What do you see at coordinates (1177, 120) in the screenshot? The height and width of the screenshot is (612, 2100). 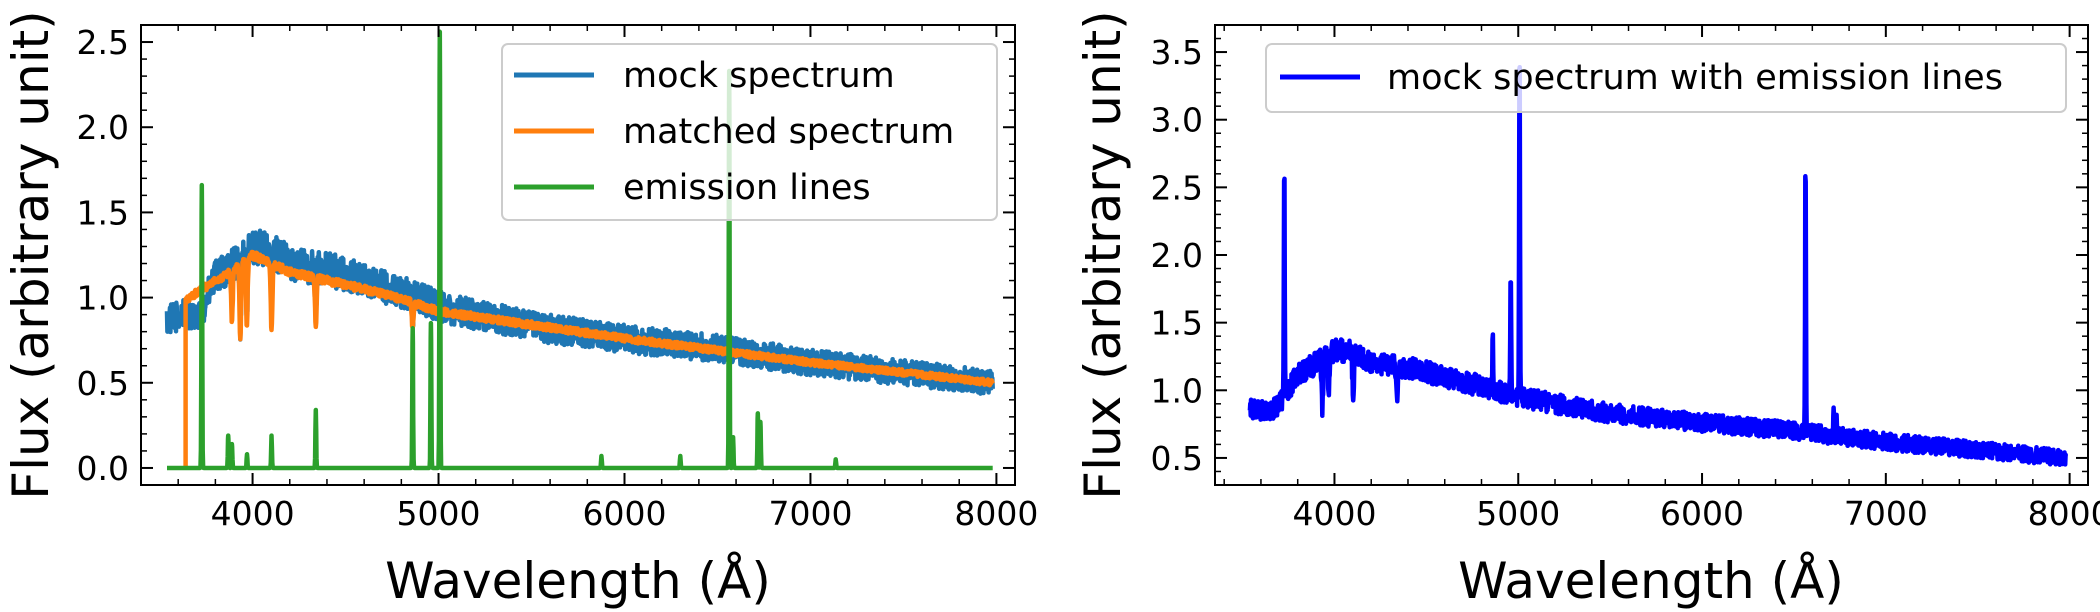 I see `right-y-tick-label: 3.0` at bounding box center [1177, 120].